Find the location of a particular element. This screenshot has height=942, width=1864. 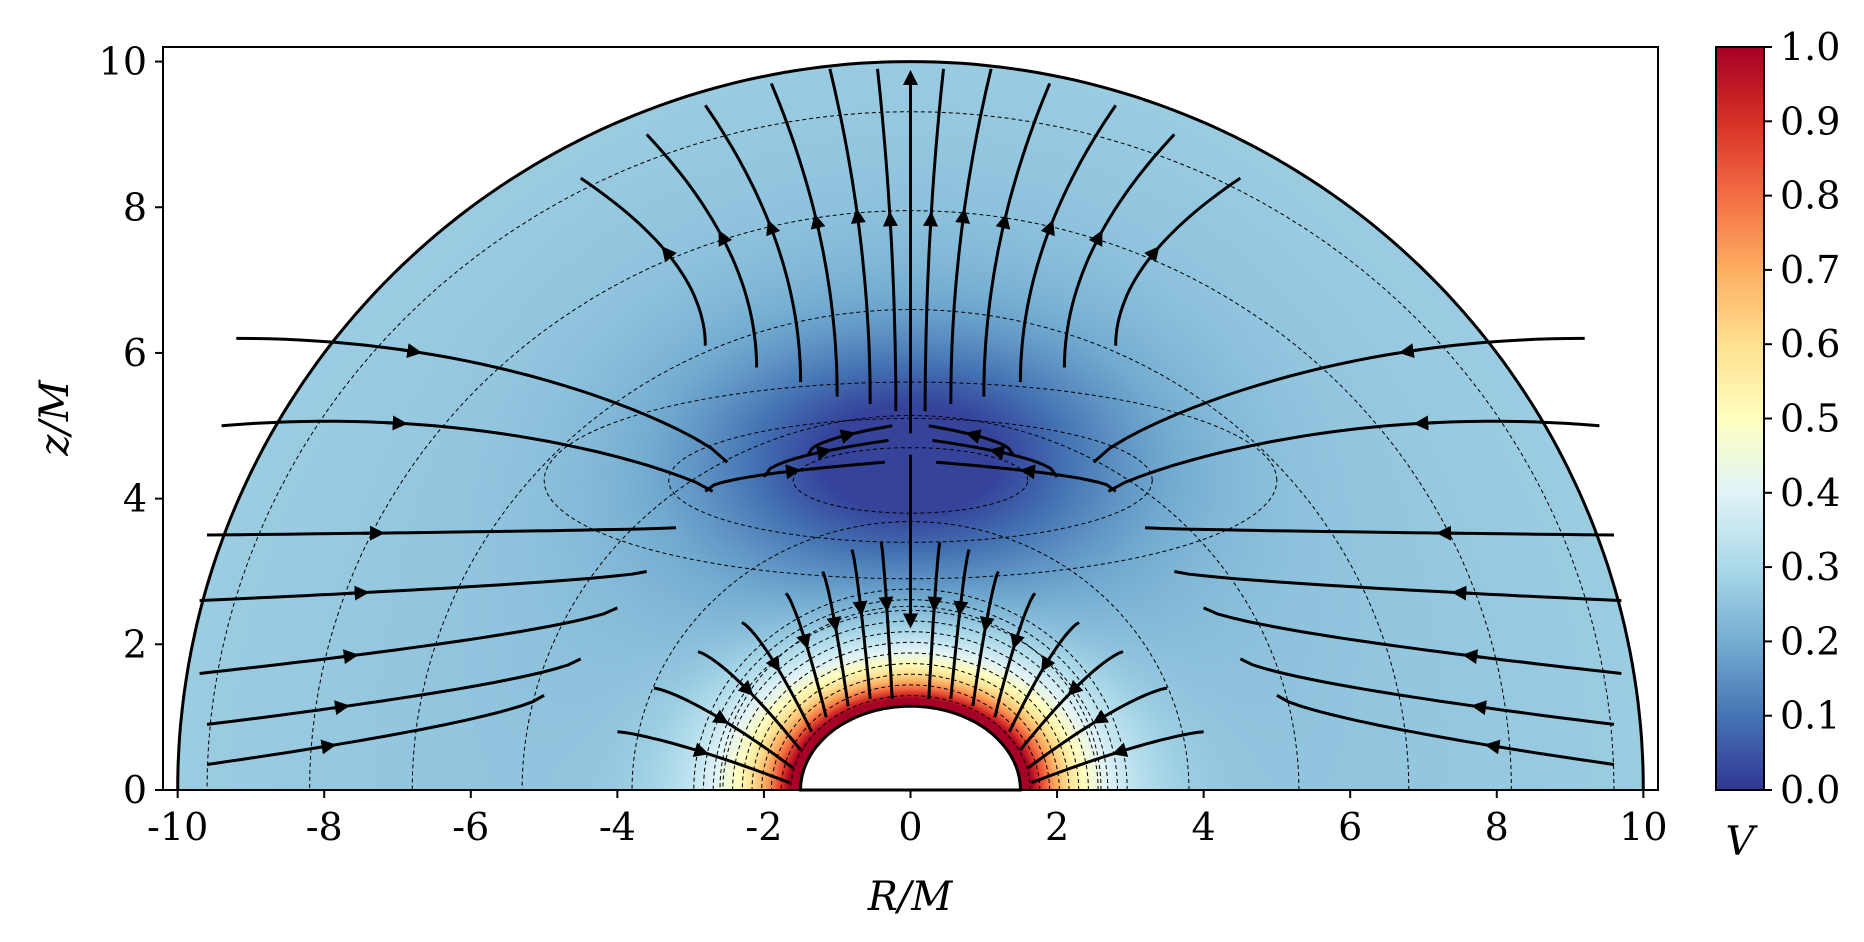

x-tick-label: -6 is located at coordinates (470, 827).